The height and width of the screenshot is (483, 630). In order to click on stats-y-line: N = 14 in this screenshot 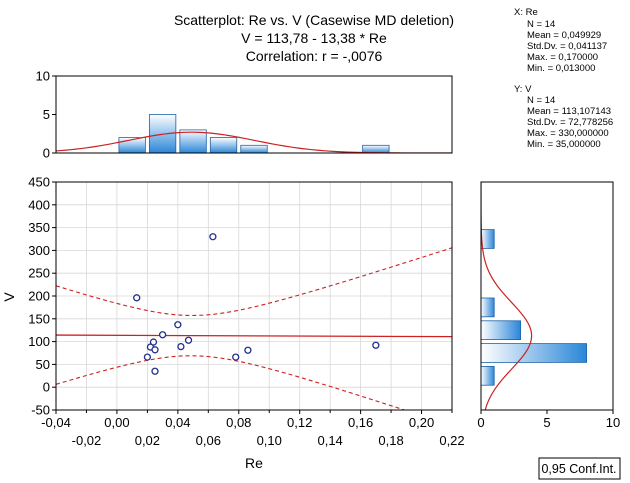, I will do `click(541, 100)`.